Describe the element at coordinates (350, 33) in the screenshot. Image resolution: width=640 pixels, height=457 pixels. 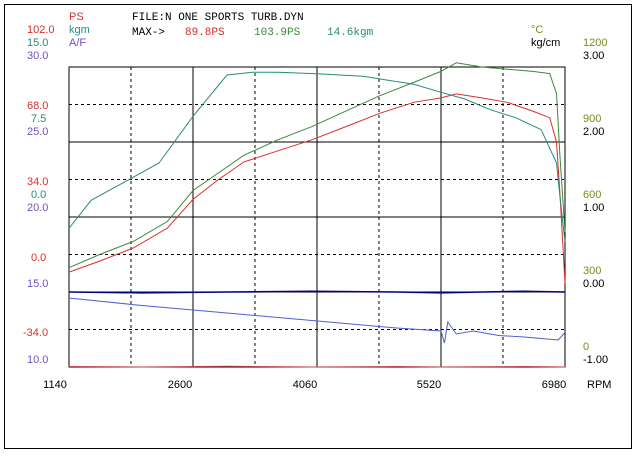
I see `max-torque: 14.6kgm` at that location.